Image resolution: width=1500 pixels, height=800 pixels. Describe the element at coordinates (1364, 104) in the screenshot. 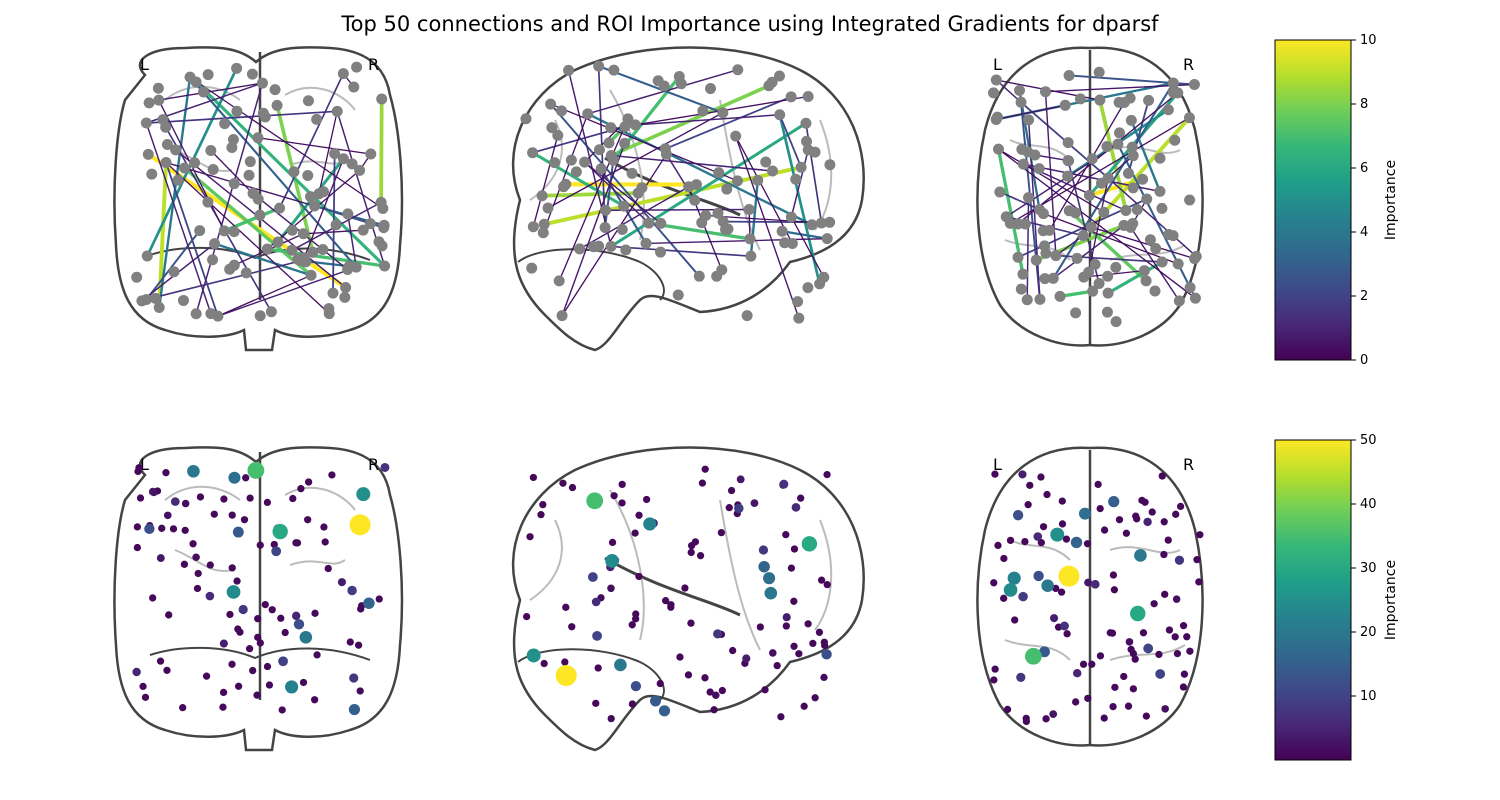

I see `tick-label-8: 8` at that location.